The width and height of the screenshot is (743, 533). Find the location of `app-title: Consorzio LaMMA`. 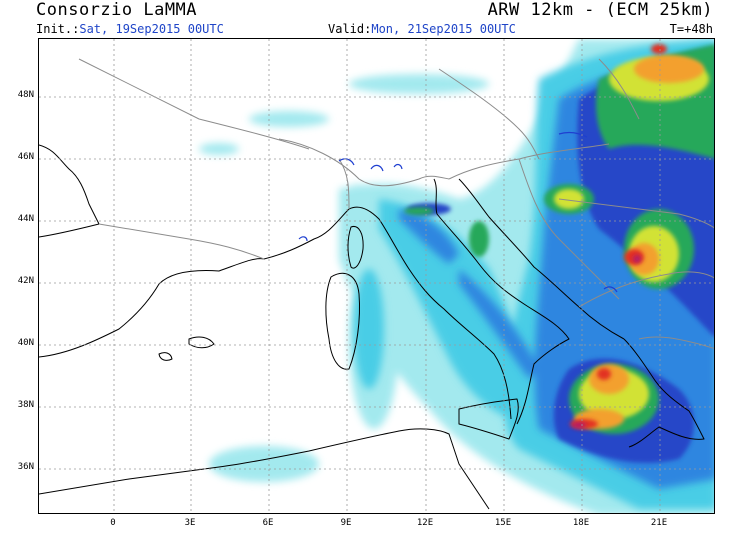

app-title: Consorzio LaMMA is located at coordinates (117, 10).